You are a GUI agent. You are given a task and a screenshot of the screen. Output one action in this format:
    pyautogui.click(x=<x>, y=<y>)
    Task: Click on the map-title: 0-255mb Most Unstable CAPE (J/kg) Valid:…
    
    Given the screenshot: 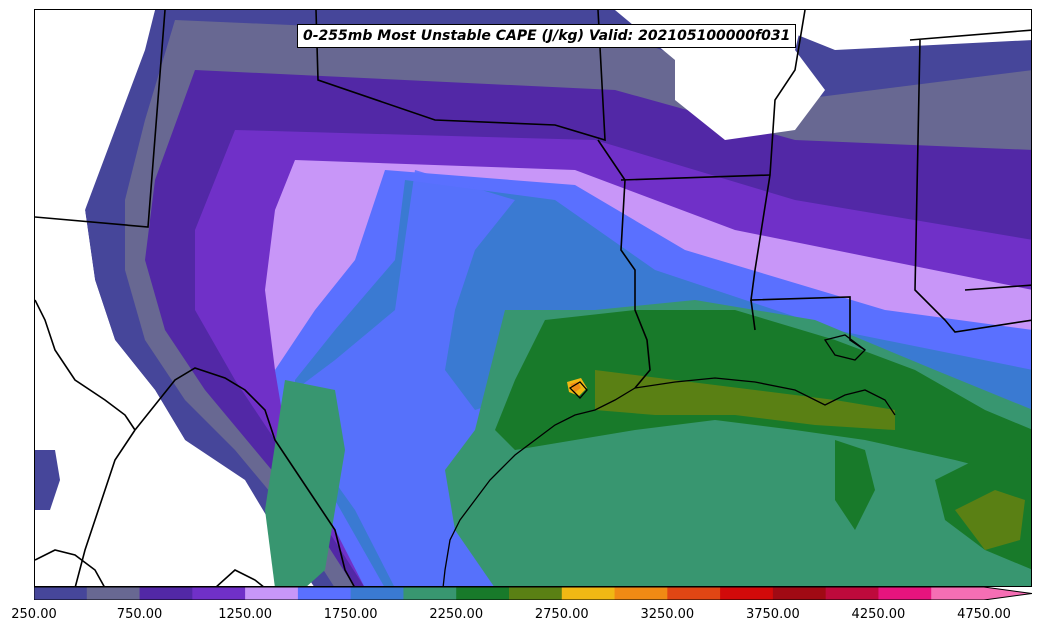 What is the action you would take?
    pyautogui.click(x=547, y=36)
    